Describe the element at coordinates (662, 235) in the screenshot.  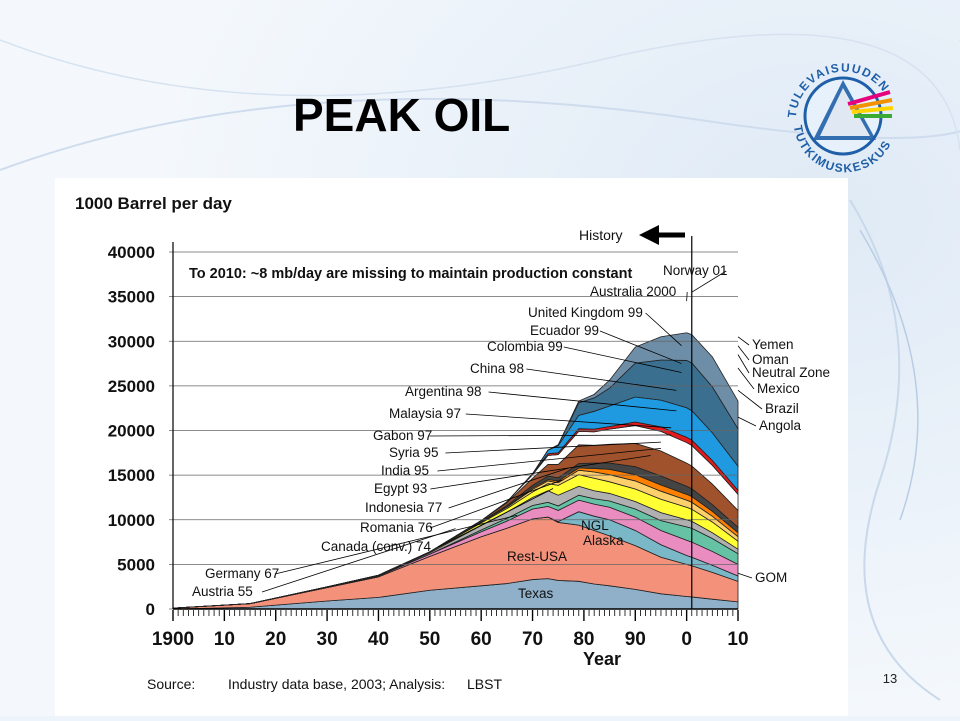
I see `history-arrow-icon` at that location.